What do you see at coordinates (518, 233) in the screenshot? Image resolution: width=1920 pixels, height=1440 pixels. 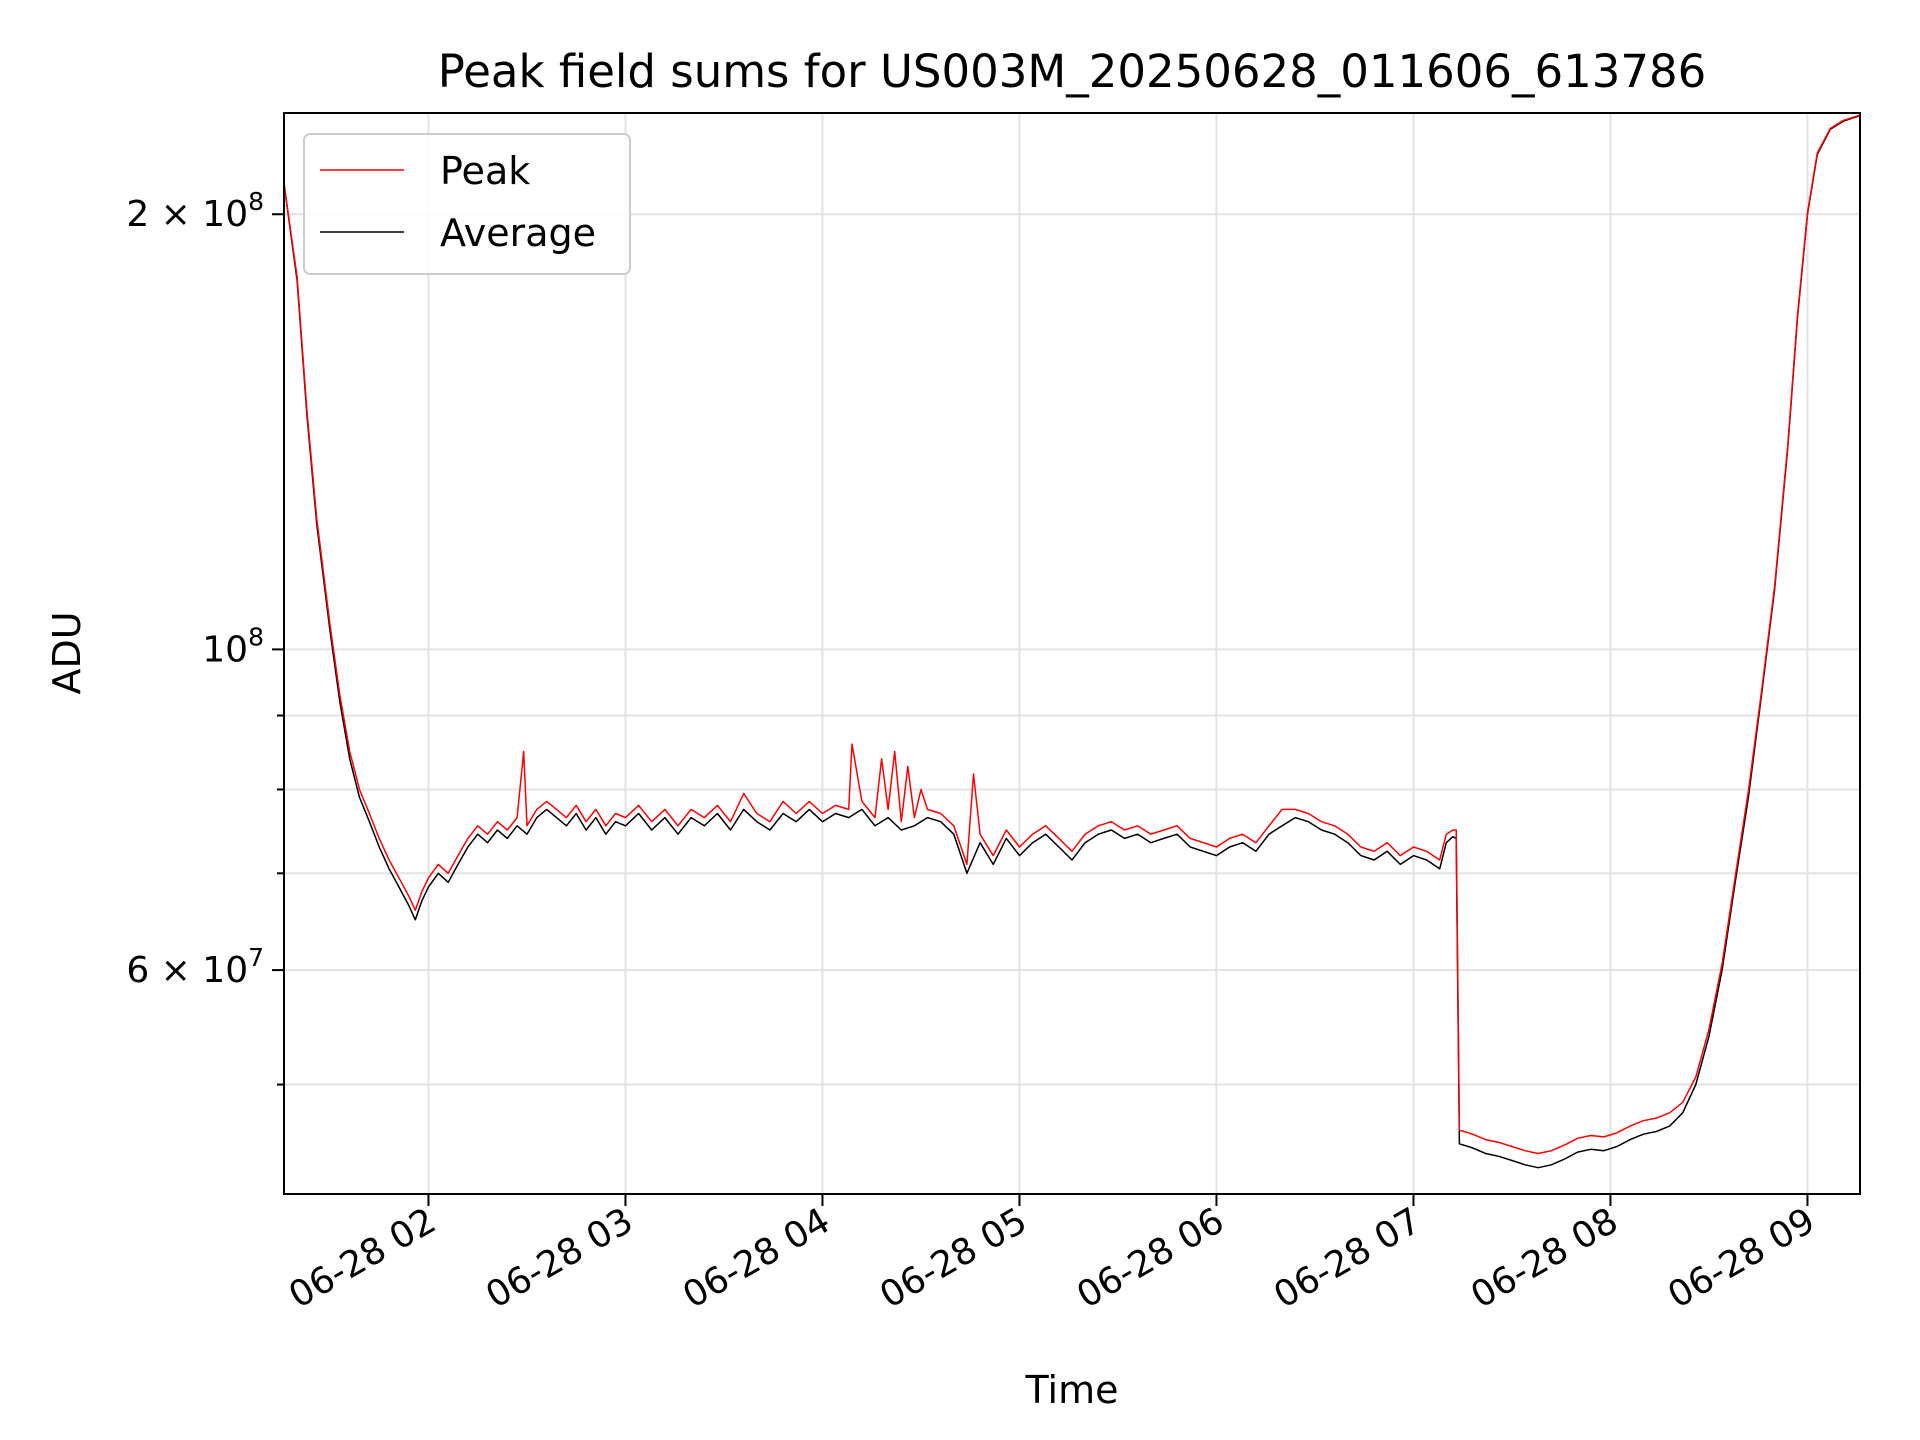 I see `legend-label-average: Average` at bounding box center [518, 233].